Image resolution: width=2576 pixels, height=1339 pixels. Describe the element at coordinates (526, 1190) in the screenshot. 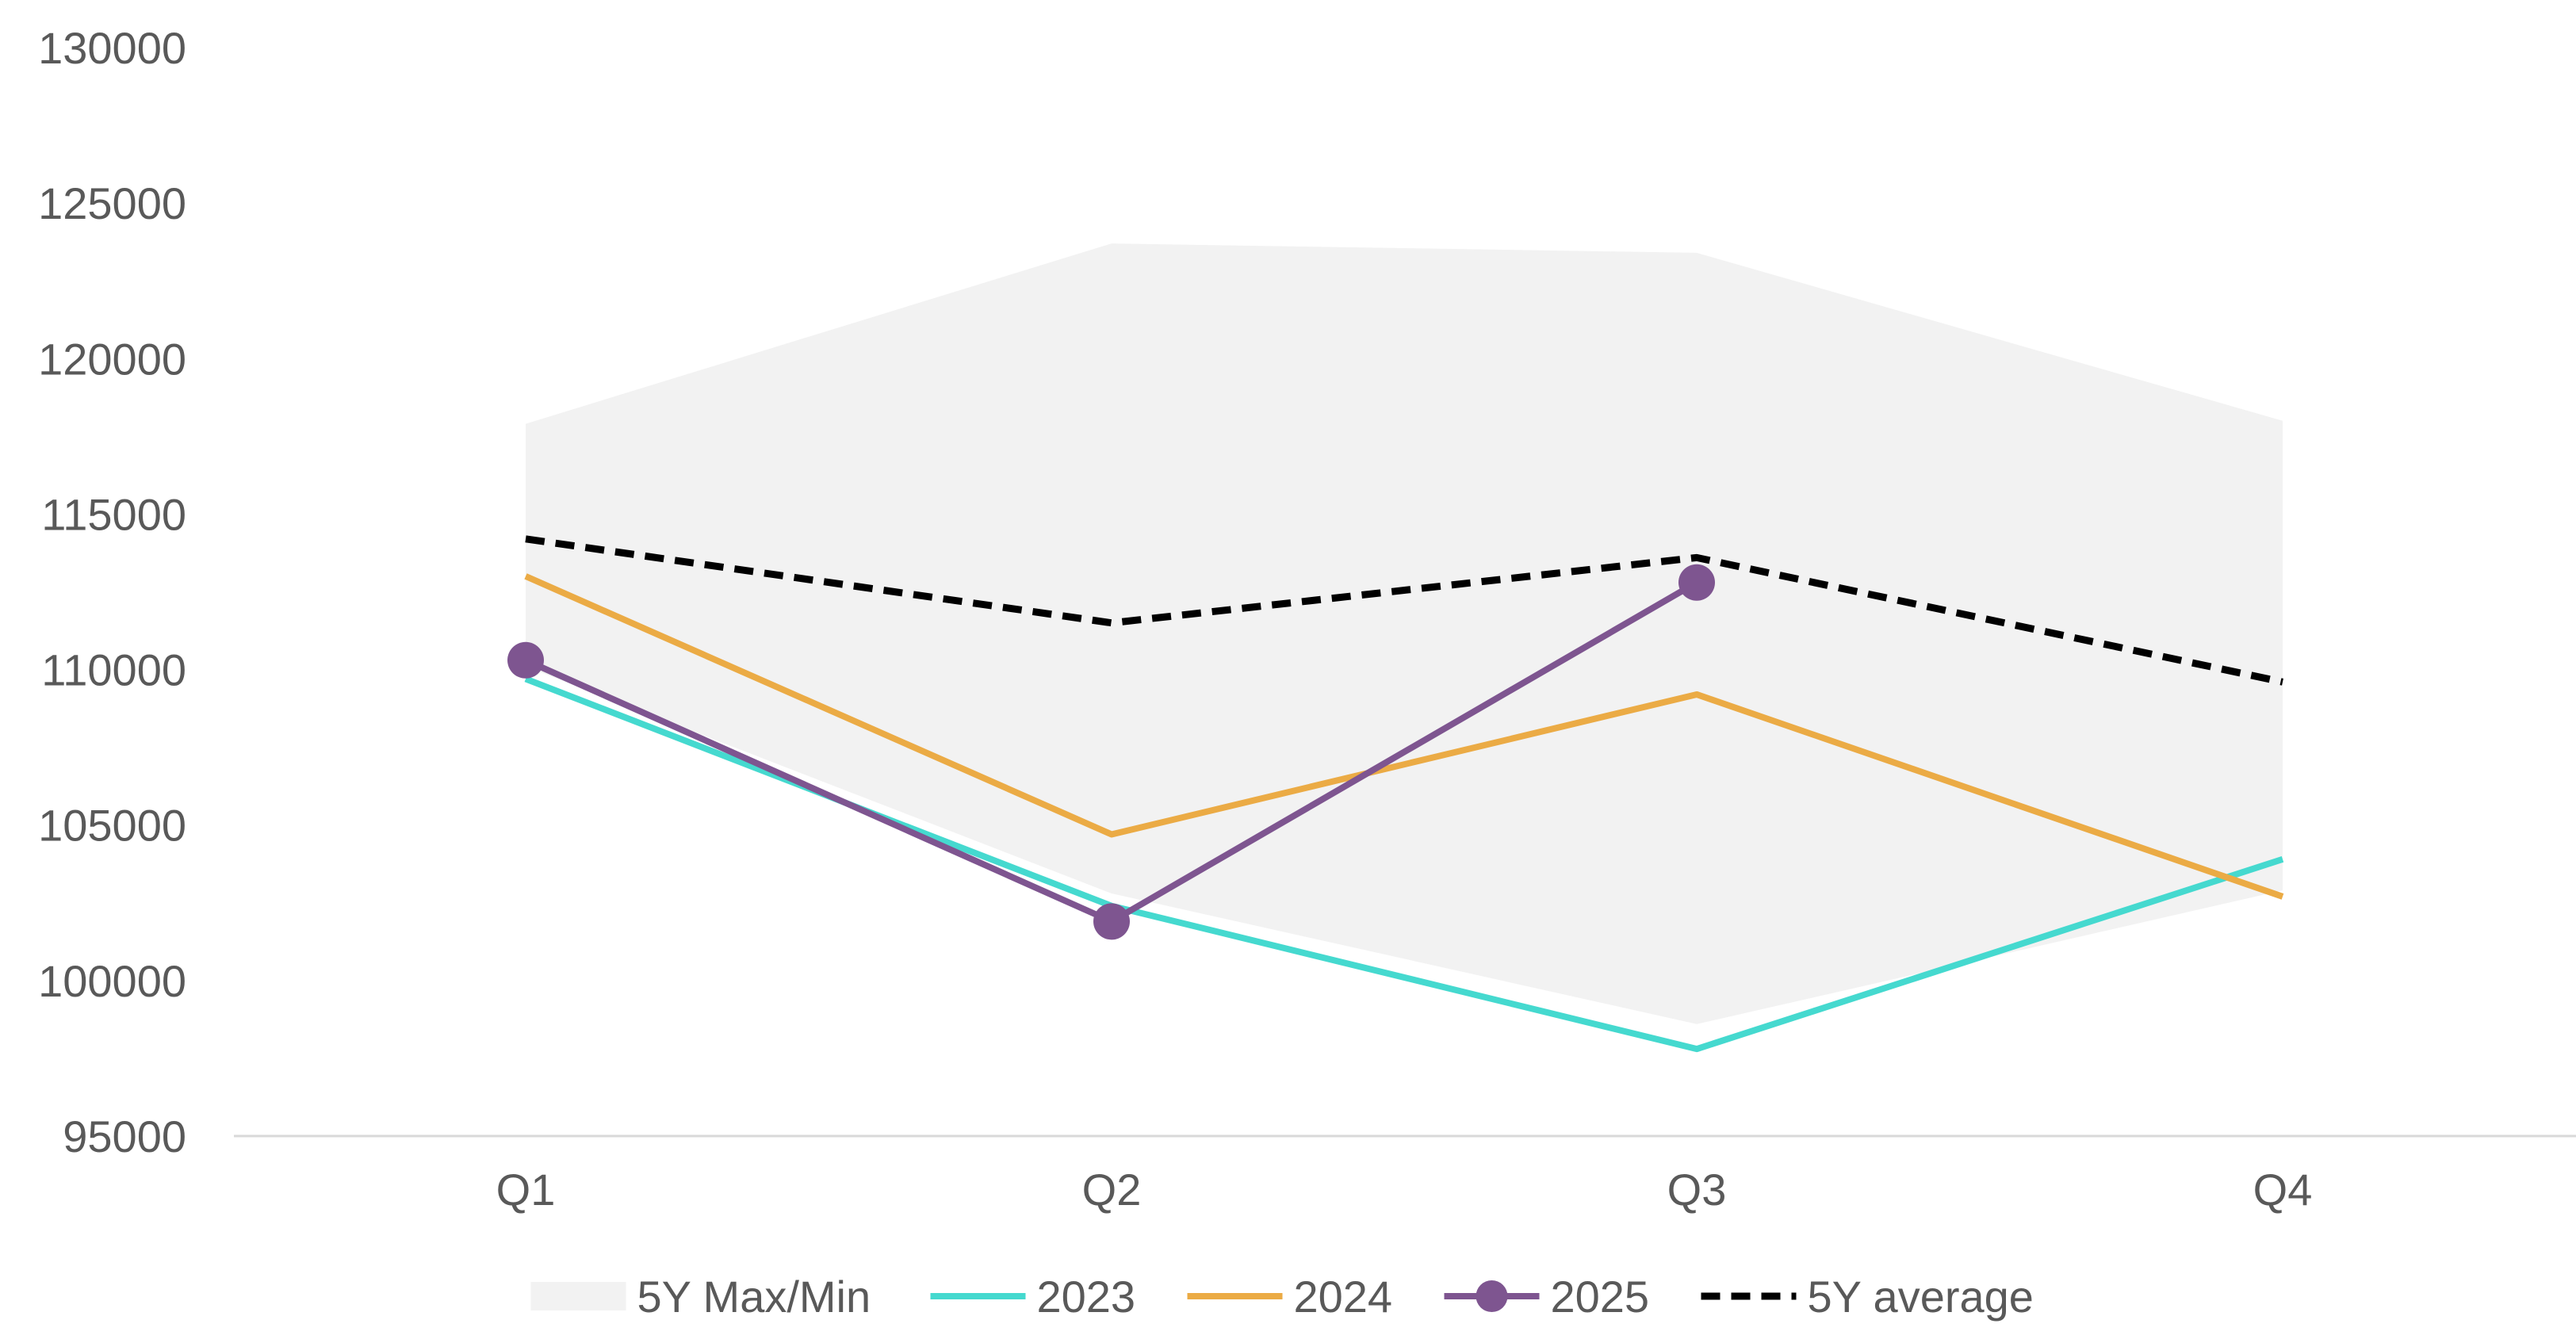

I see `x-tick-label: Q1` at that location.